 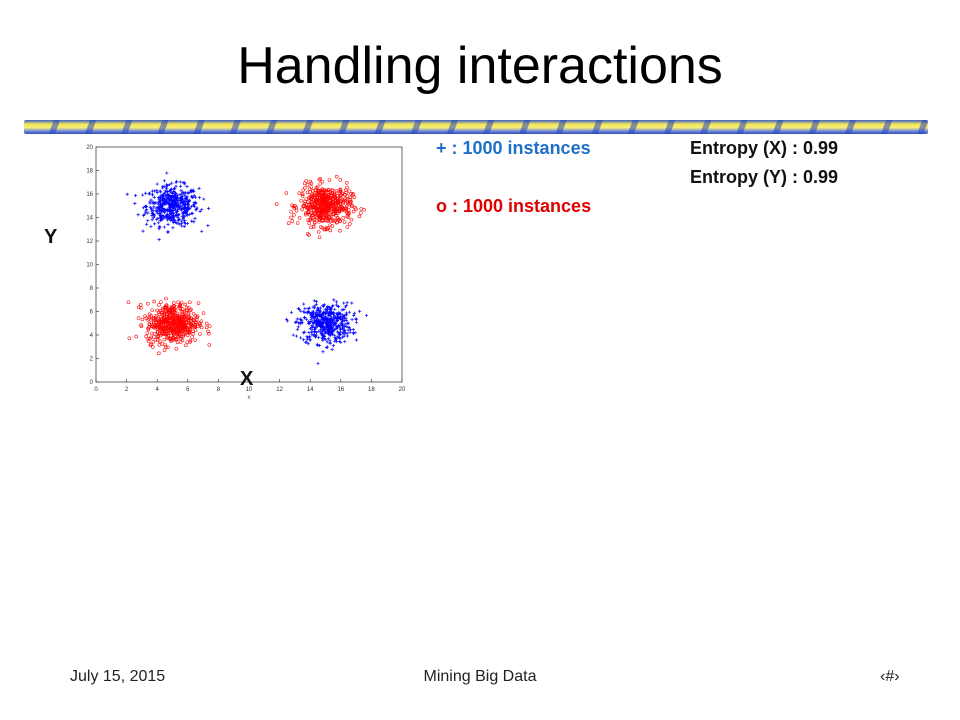 I want to click on plot-axes, so click(x=249, y=264).